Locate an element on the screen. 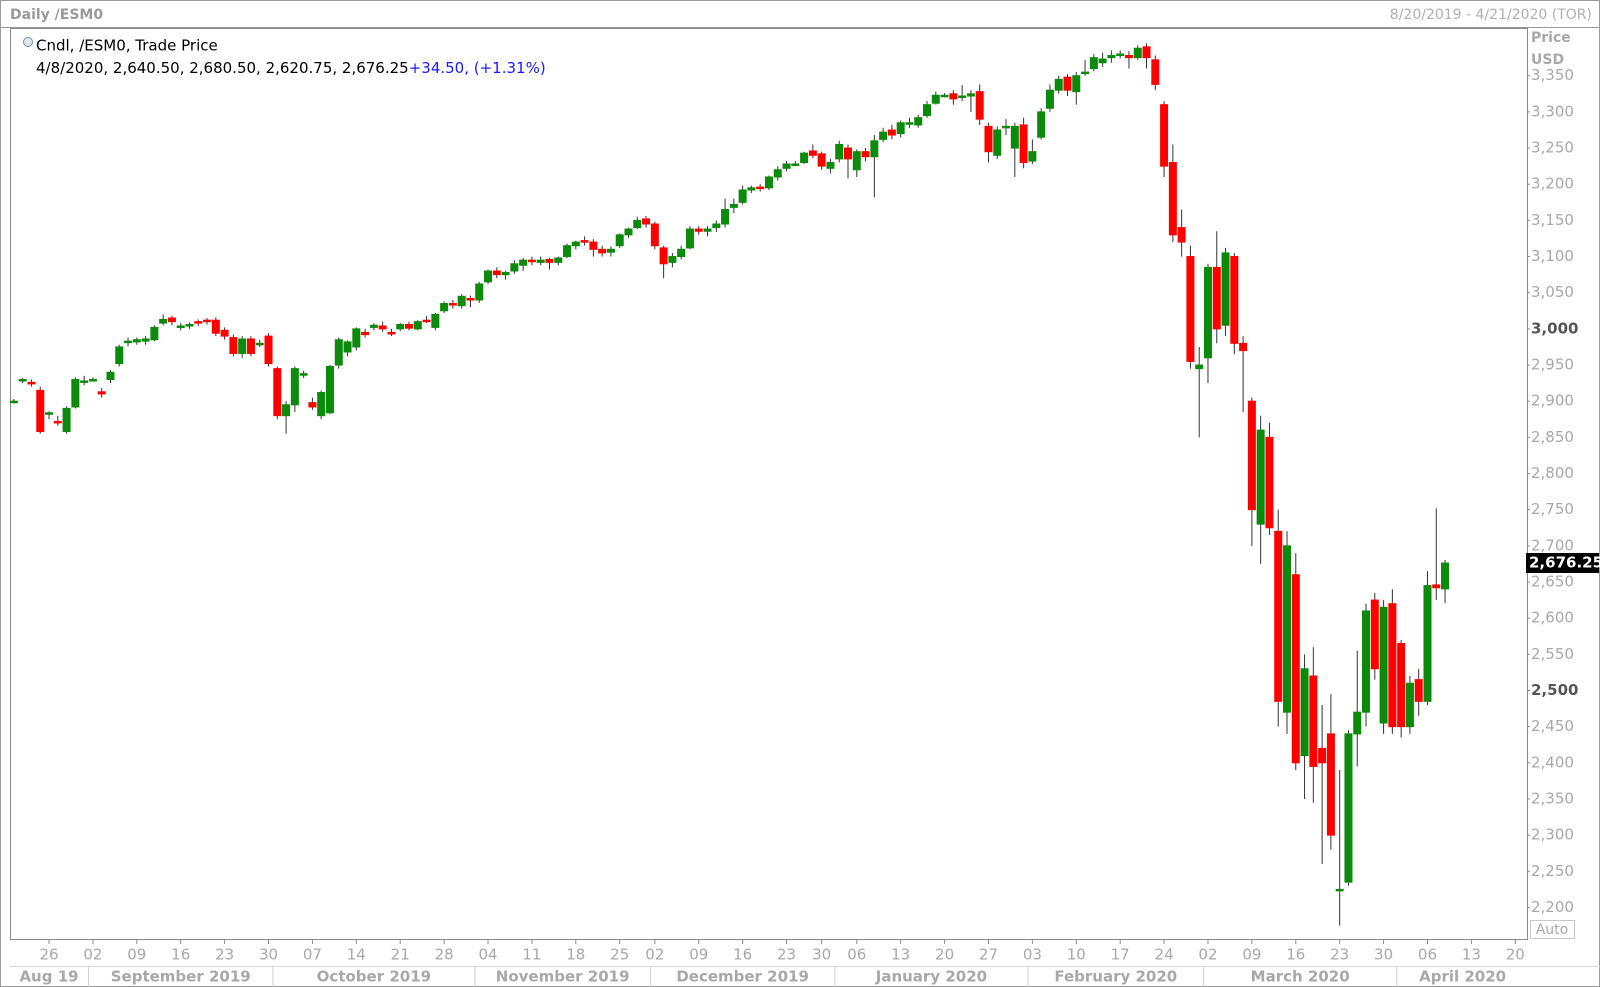  y-tick-label: 2,950 is located at coordinates (1552, 365).